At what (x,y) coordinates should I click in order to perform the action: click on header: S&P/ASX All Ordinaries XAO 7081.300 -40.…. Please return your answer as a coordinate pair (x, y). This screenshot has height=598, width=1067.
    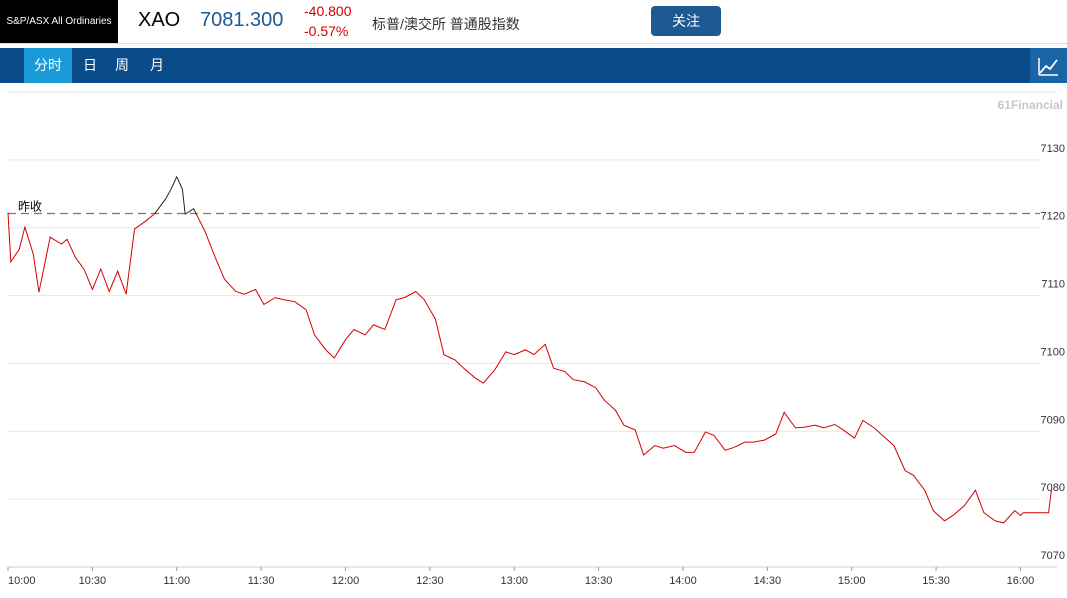
    Looking at the image, I should click on (533, 22).